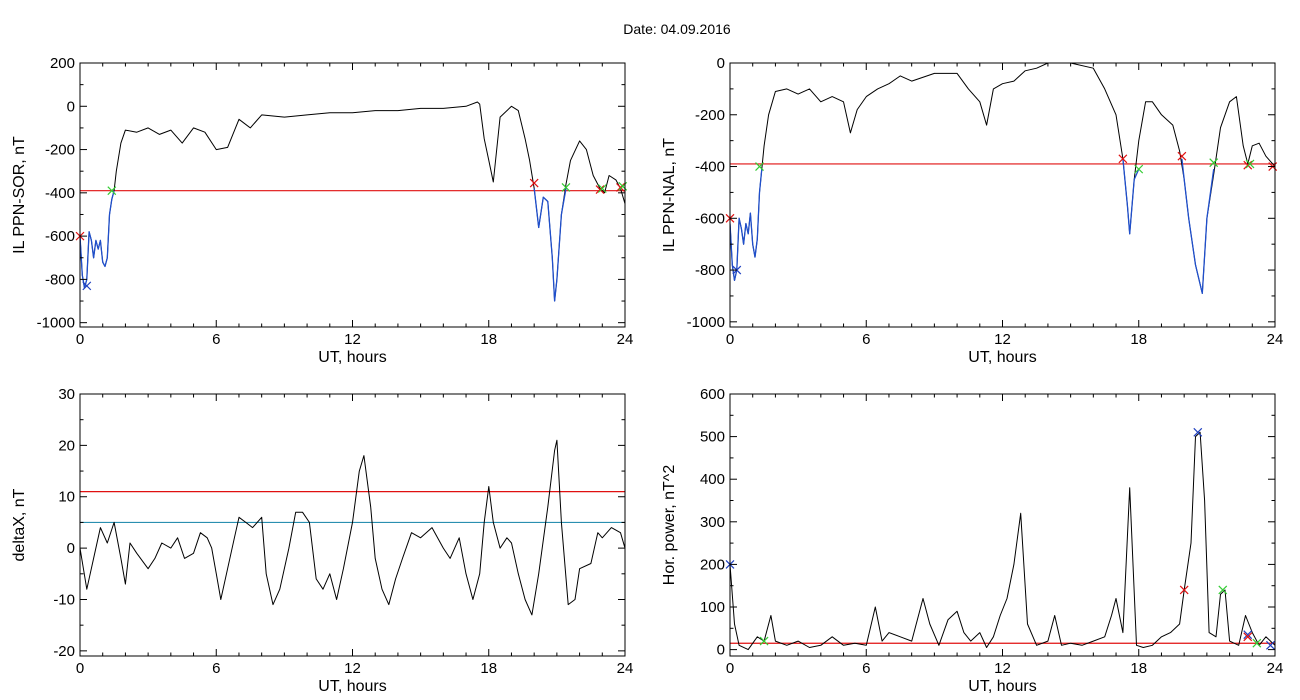  I want to click on y-tick-label: -10, so click(64, 599).